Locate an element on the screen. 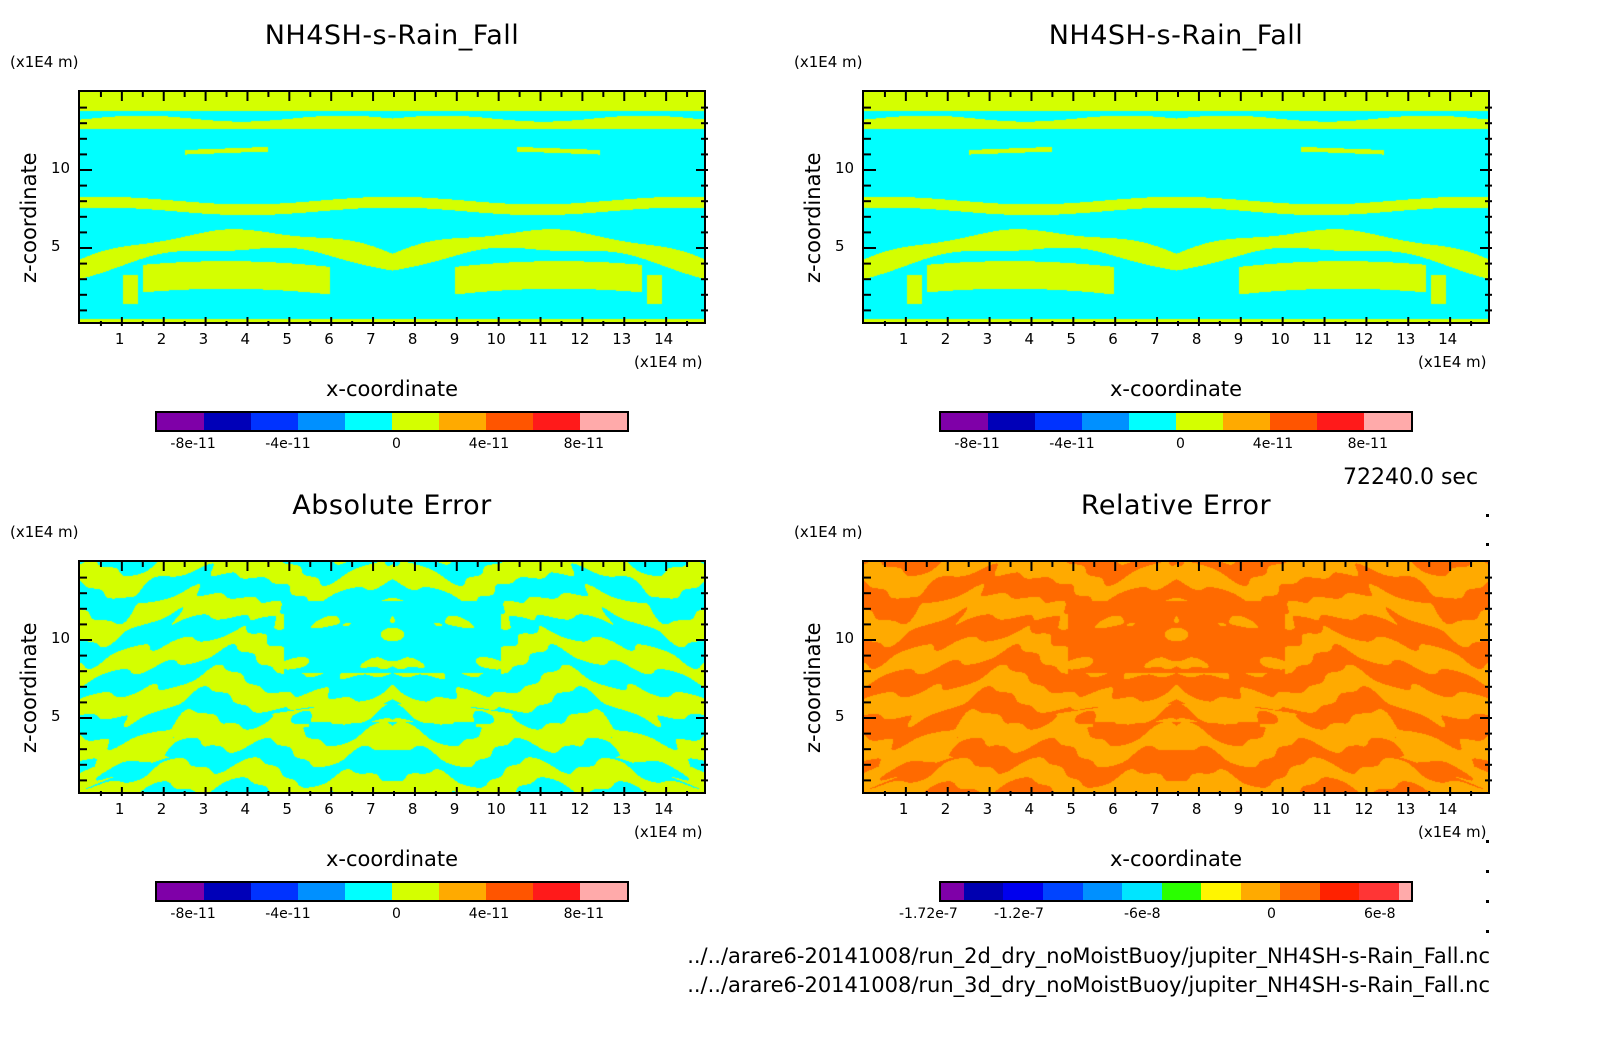 Image resolution: width=1604 pixels, height=1054 pixels. colorbar-tick-label: -1.2e-7 is located at coordinates (1019, 914).